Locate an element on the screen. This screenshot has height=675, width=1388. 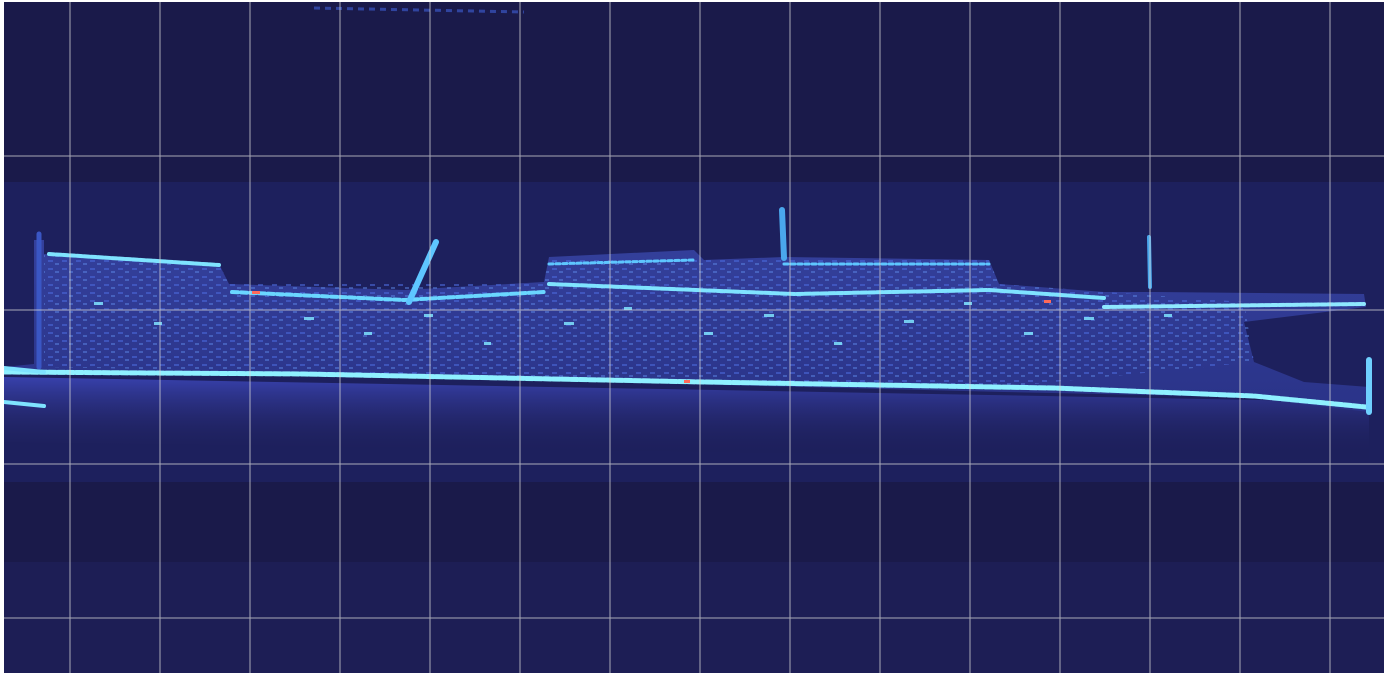
hot-spots is located at coordinates (651, 337).